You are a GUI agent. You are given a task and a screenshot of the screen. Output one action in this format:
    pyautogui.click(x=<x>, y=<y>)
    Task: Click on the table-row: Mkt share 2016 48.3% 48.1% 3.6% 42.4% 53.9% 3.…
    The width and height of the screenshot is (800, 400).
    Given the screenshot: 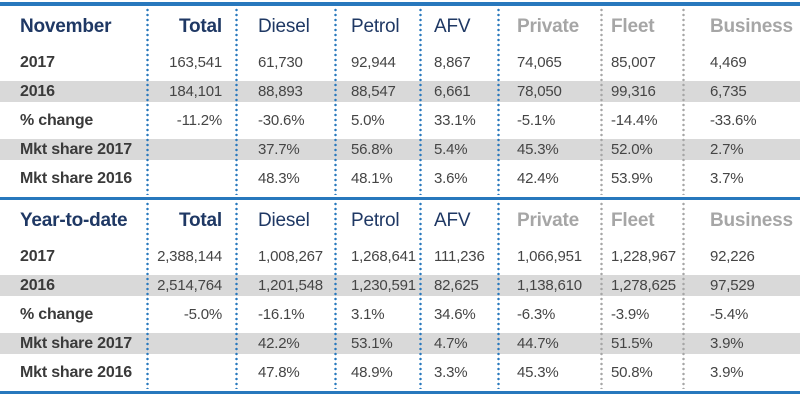 What is the action you would take?
    pyautogui.click(x=400, y=178)
    